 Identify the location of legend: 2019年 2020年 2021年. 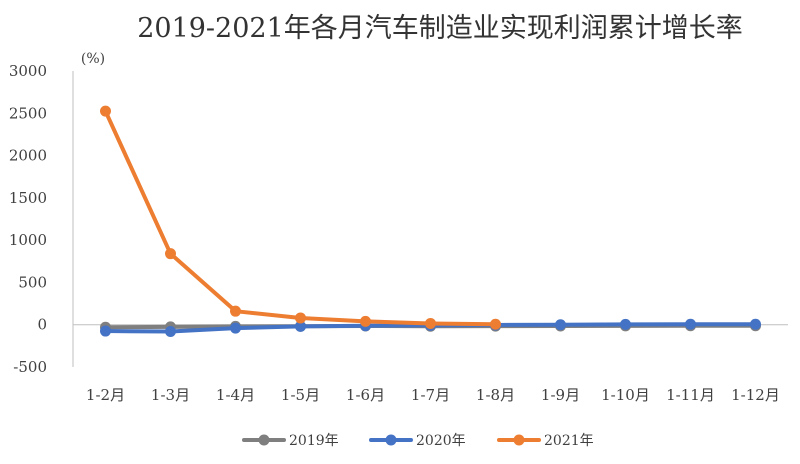
(418, 441).